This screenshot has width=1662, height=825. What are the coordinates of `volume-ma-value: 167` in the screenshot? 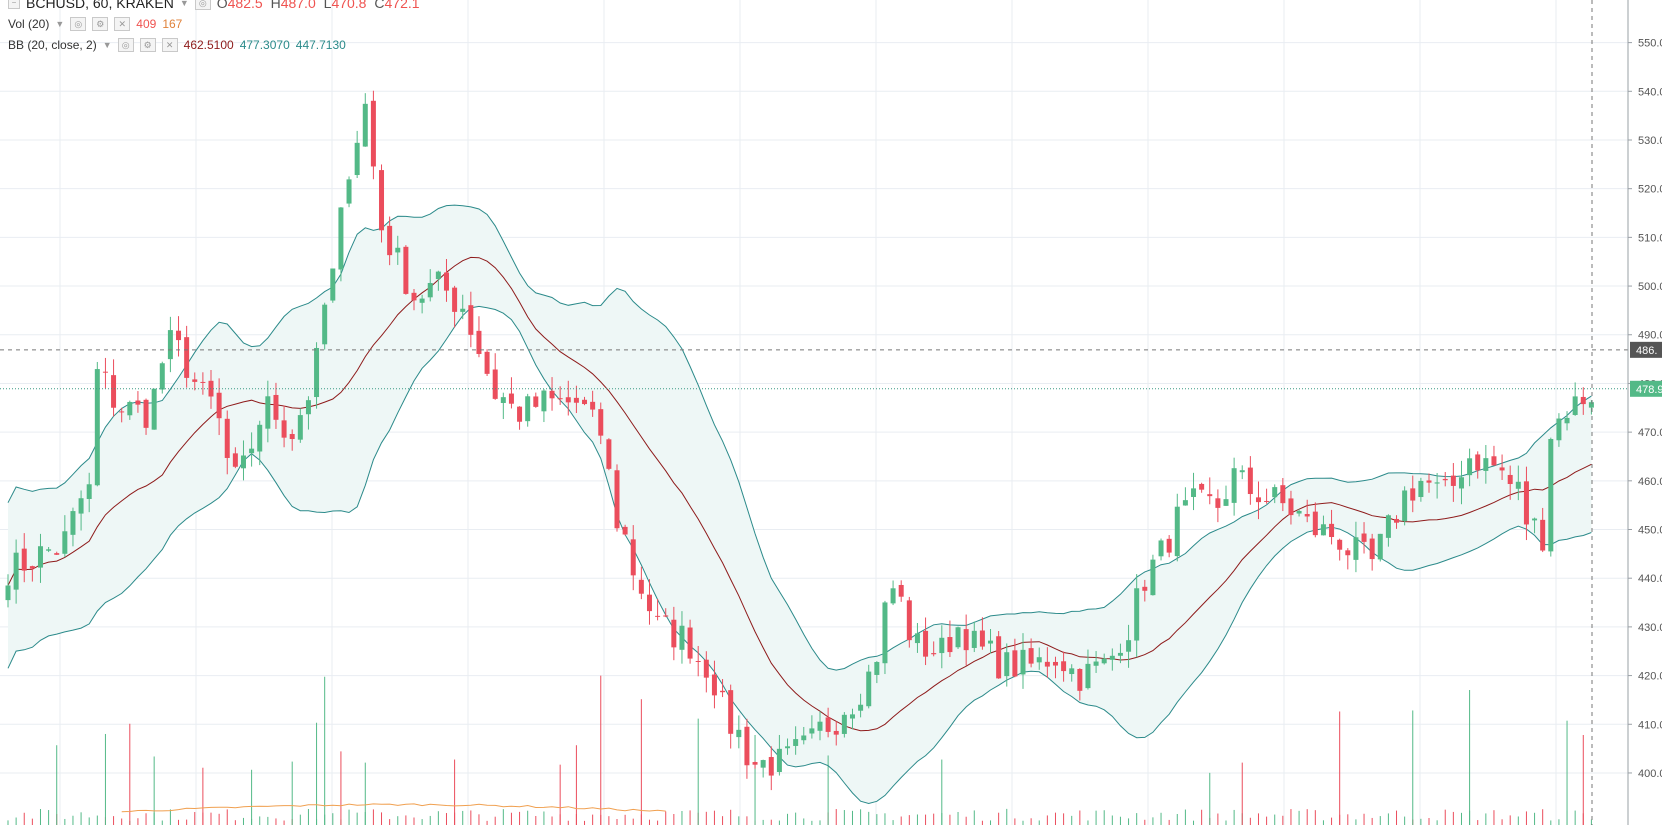 It's located at (172, 24).